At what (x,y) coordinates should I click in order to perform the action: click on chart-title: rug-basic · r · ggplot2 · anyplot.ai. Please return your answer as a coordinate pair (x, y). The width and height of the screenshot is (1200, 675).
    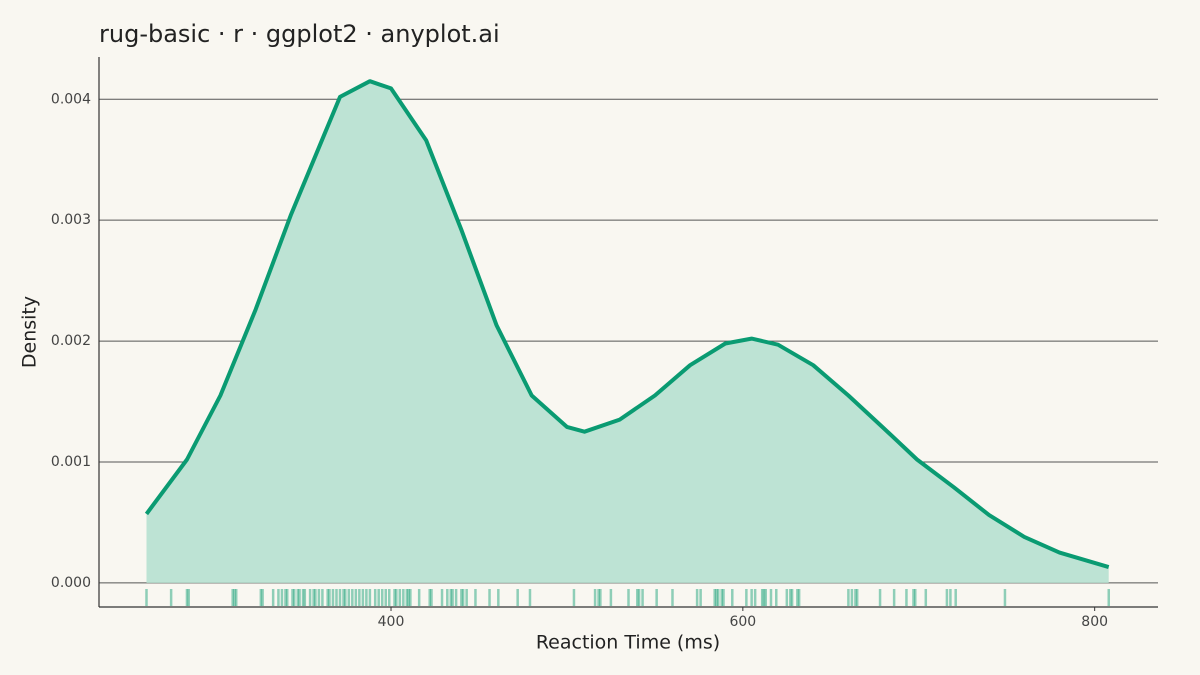
    Looking at the image, I should click on (299, 34).